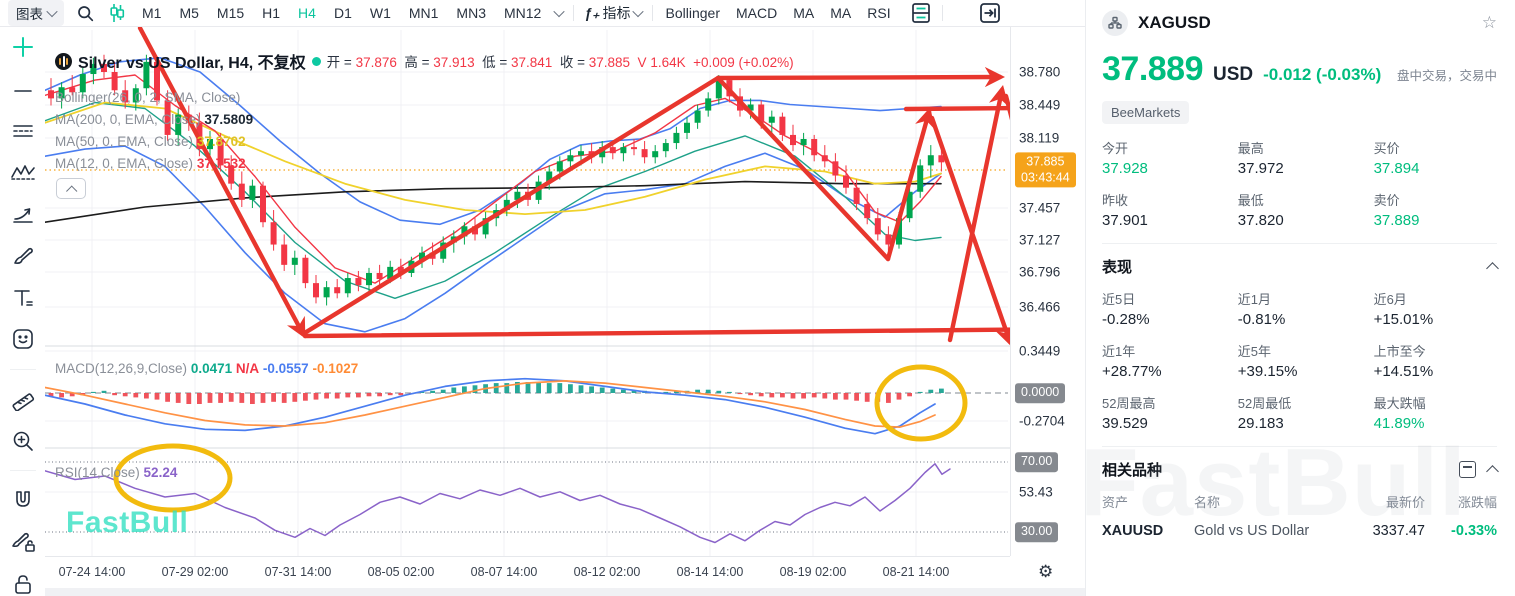 The image size is (1515, 596). I want to click on performance-section-header: 表现, so click(1300, 266).